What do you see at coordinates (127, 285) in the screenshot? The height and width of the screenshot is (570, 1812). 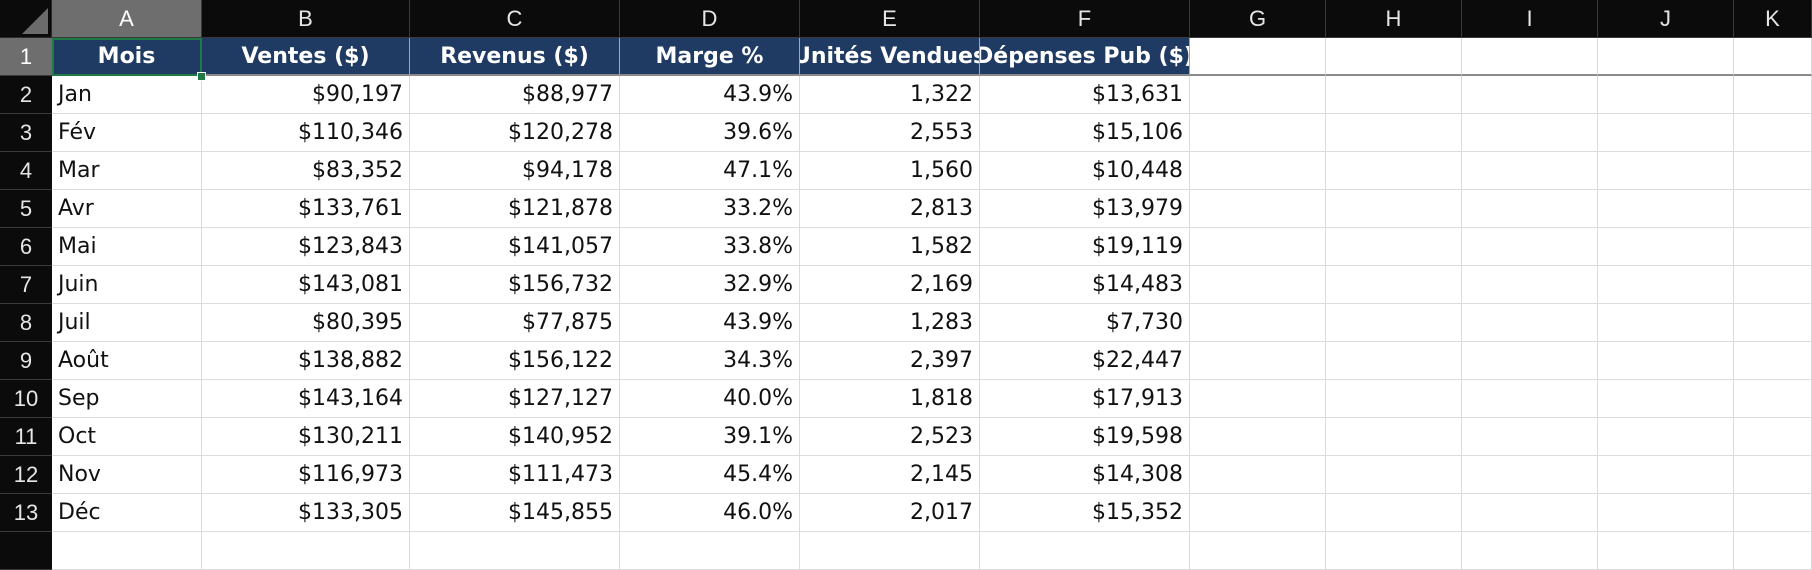 I see `table-cell: Juin` at bounding box center [127, 285].